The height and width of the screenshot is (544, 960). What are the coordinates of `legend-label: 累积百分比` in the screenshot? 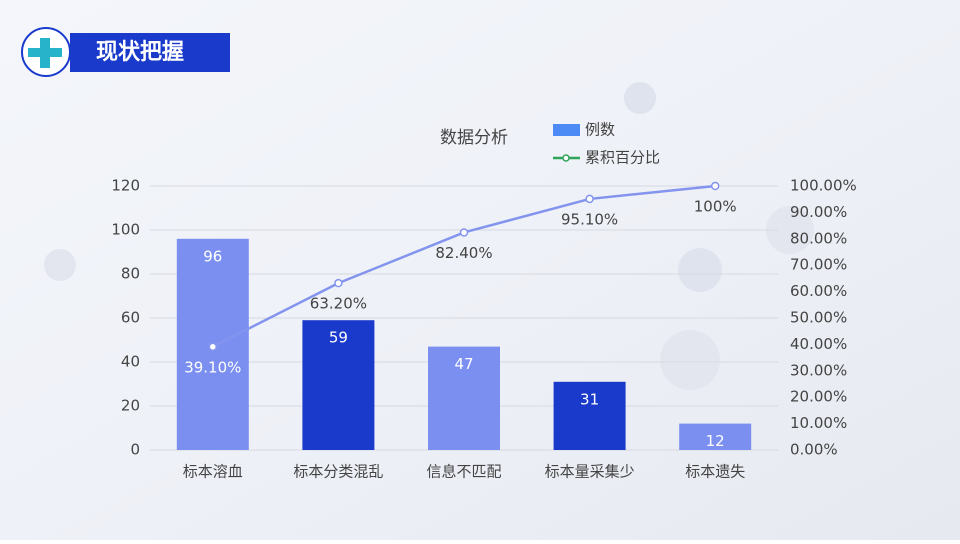 It's located at (622, 158).